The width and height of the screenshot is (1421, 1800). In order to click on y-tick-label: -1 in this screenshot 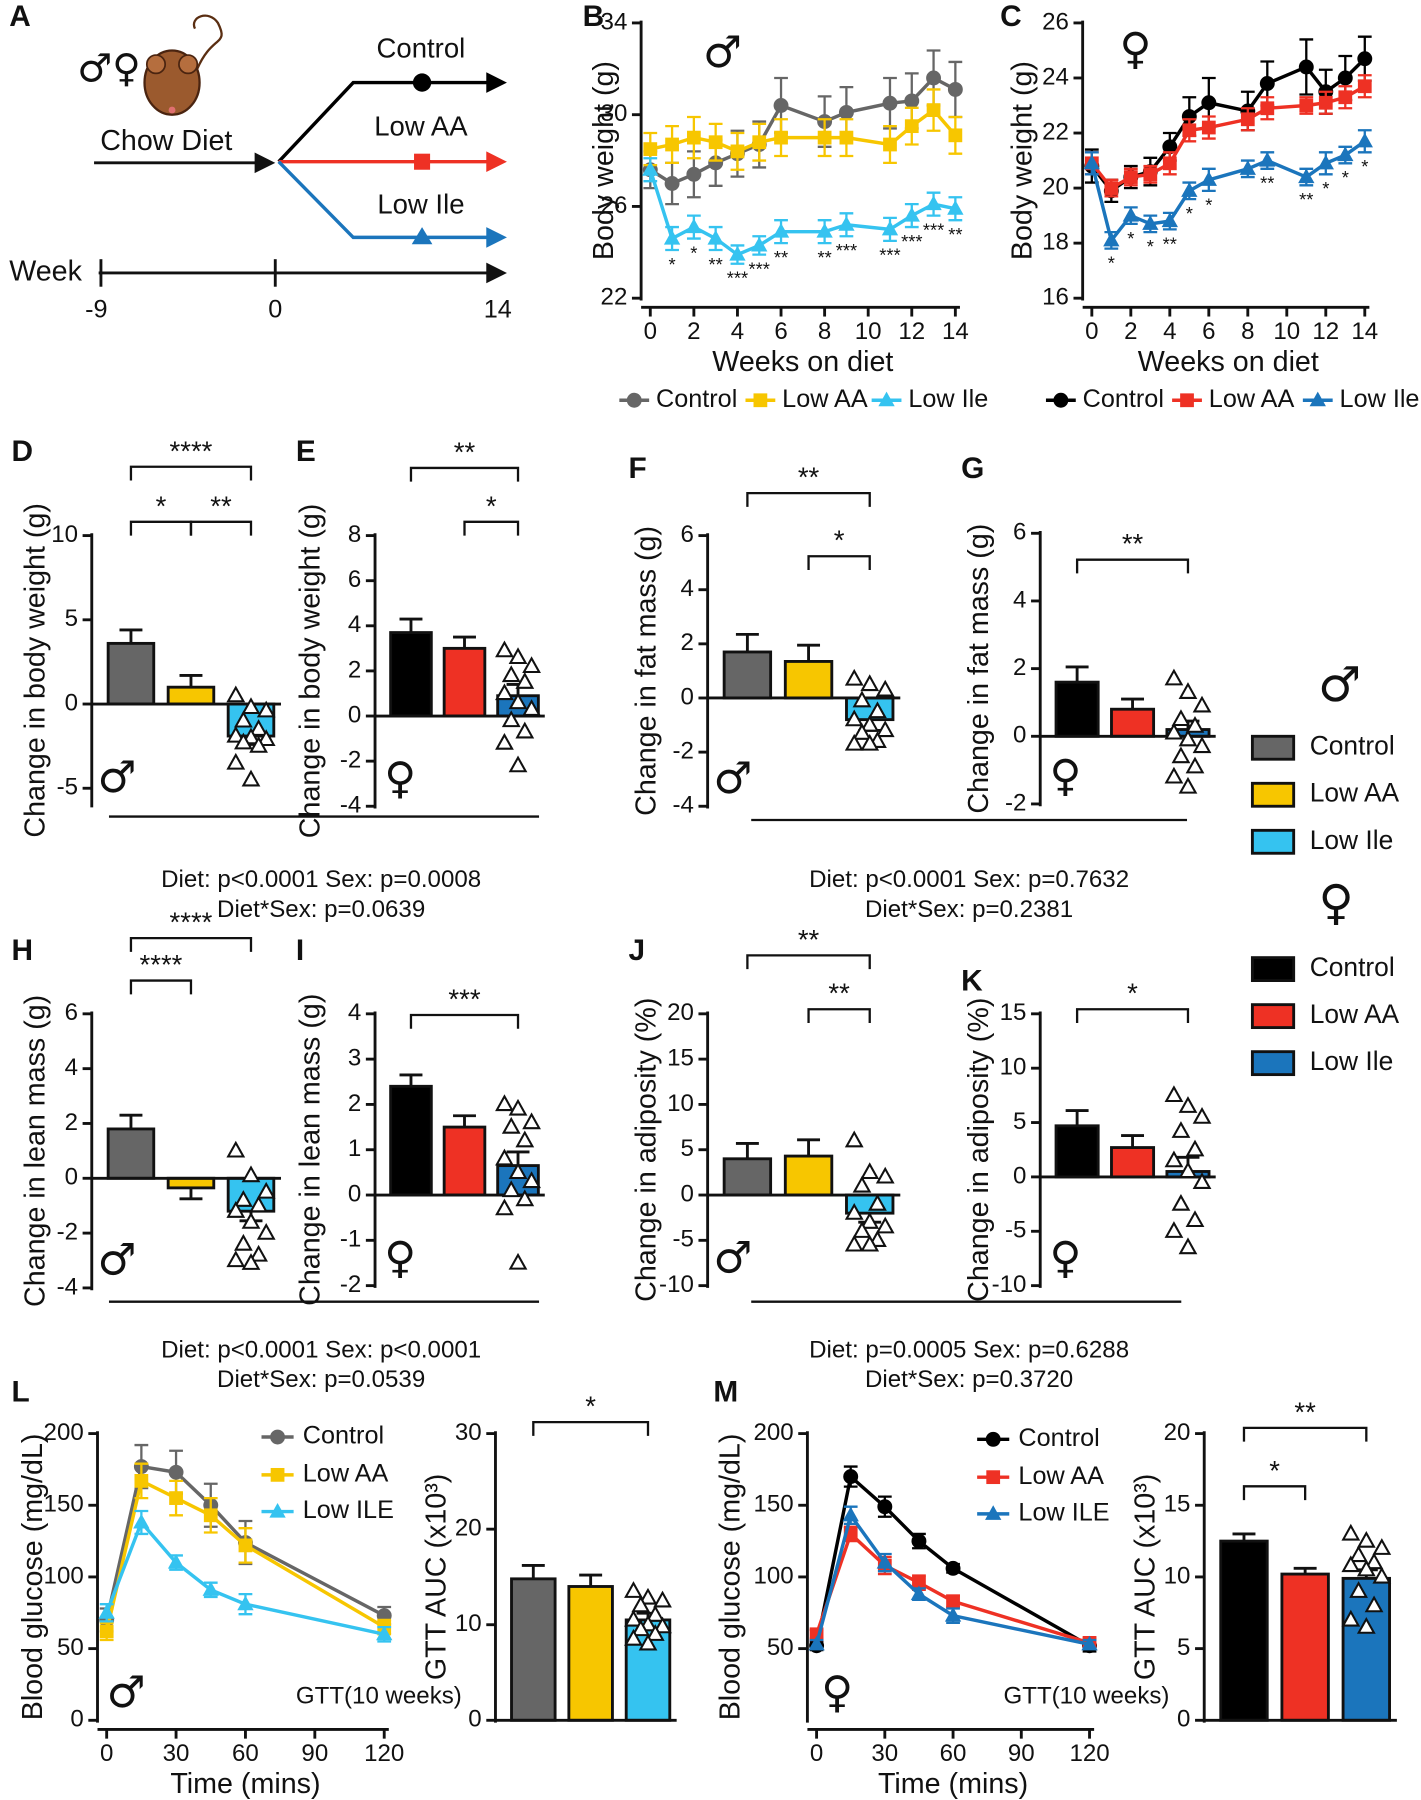, I will do `click(350, 1239)`.